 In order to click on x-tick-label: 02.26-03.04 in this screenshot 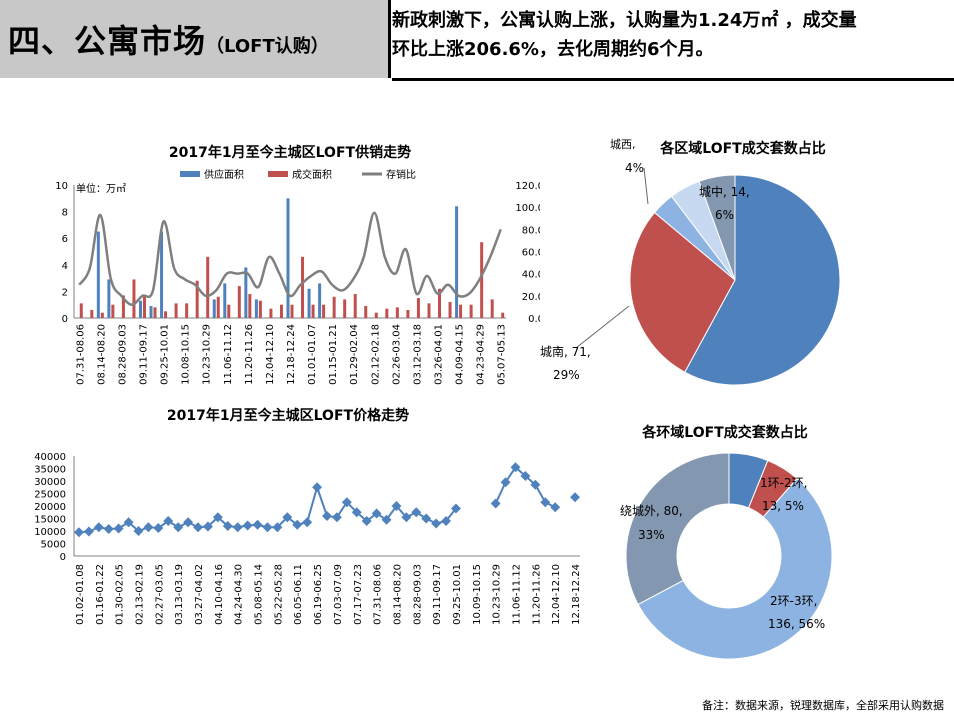, I will do `click(396, 354)`.